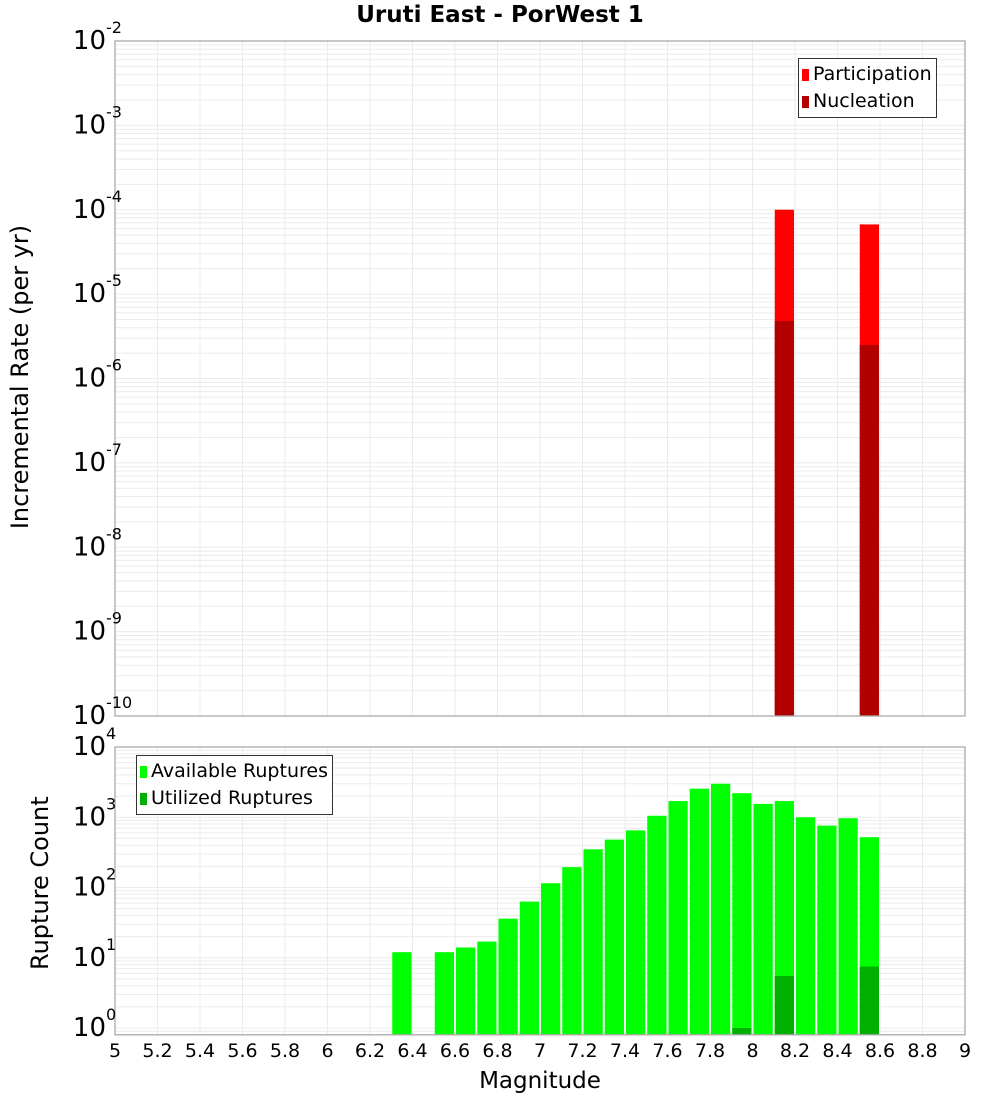 This screenshot has height=1100, width=1000. What do you see at coordinates (157, 1051) in the screenshot?
I see `x-tick-label: 5.2` at bounding box center [157, 1051].